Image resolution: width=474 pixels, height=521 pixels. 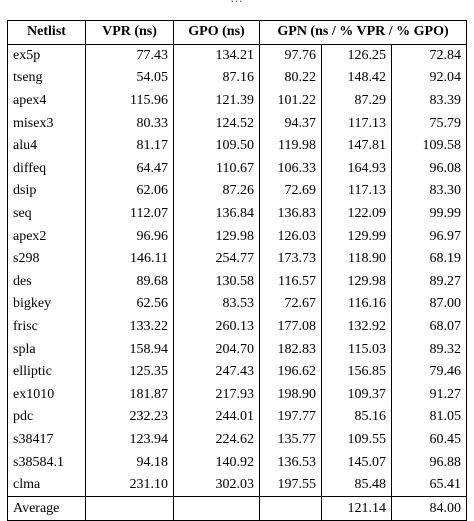 I want to click on gpn-ns-cell: 197.55, so click(x=290, y=485).